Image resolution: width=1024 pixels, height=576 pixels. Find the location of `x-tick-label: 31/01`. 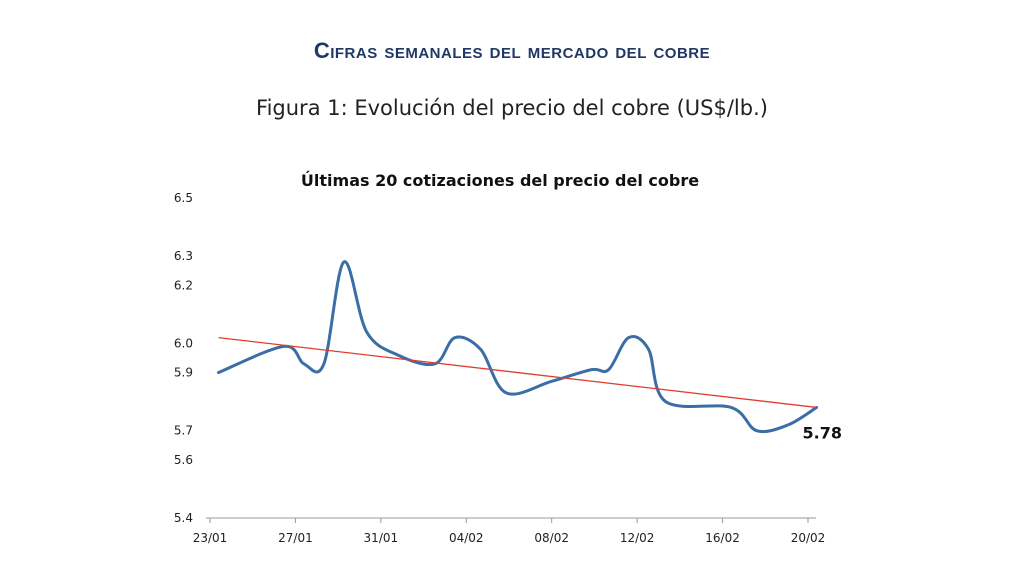

x-tick-label: 31/01 is located at coordinates (381, 538).